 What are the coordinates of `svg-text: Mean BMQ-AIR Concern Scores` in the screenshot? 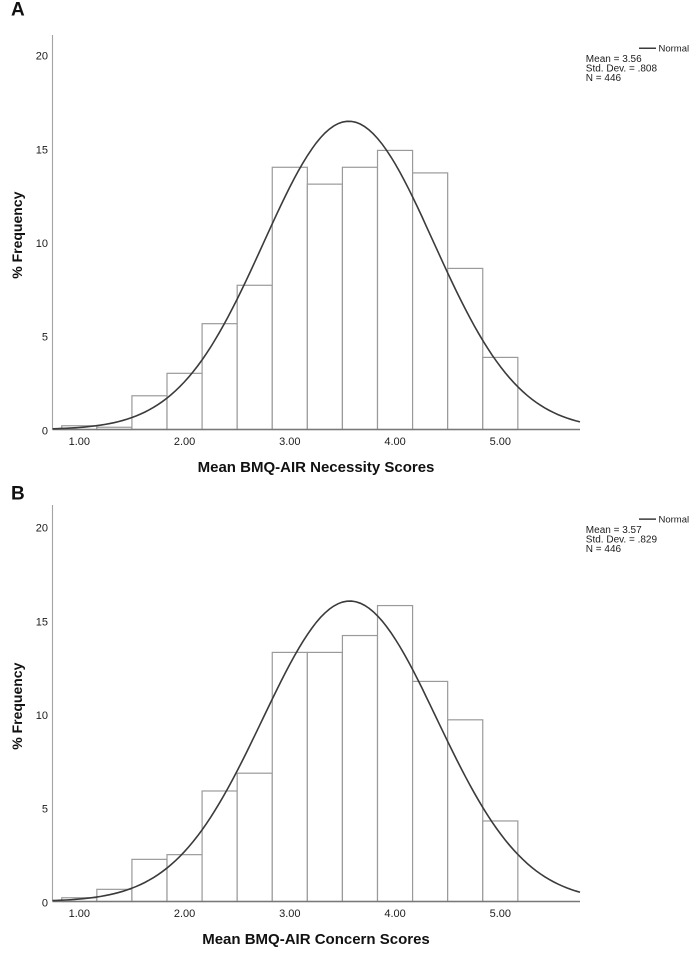 It's located at (316, 939).